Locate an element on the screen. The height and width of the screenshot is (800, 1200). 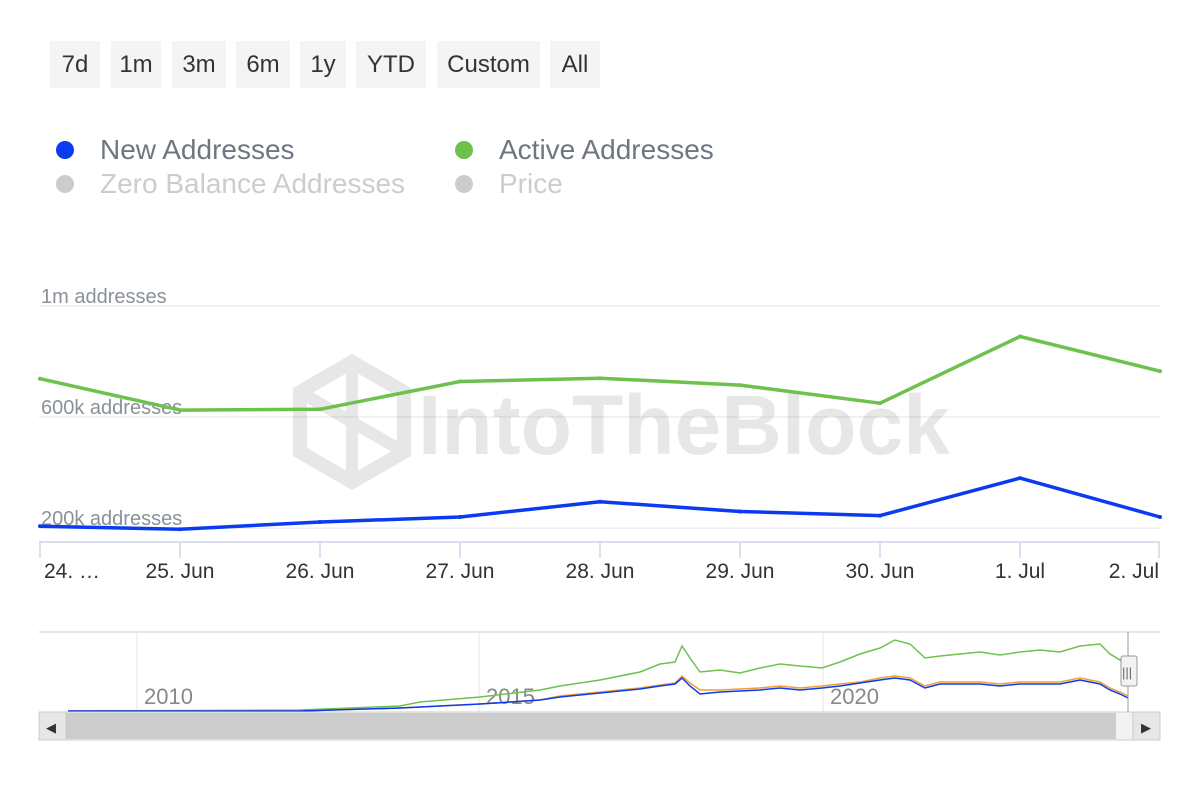
range-button-all: All is located at coordinates (575, 64).